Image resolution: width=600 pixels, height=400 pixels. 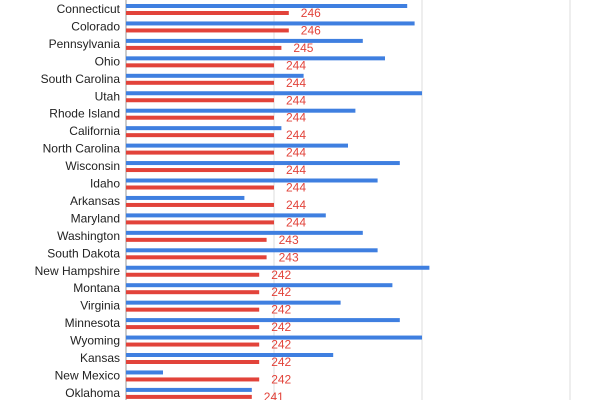 What do you see at coordinates (81, 79) in the screenshot?
I see `category-label: South Carolina` at bounding box center [81, 79].